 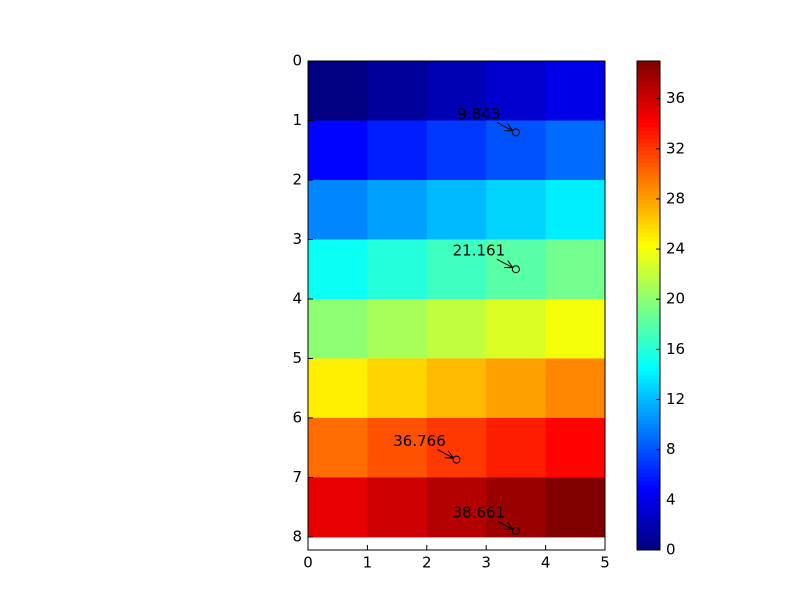 What do you see at coordinates (419, 441) in the screenshot?
I see `annotation-label: 36.766` at bounding box center [419, 441].